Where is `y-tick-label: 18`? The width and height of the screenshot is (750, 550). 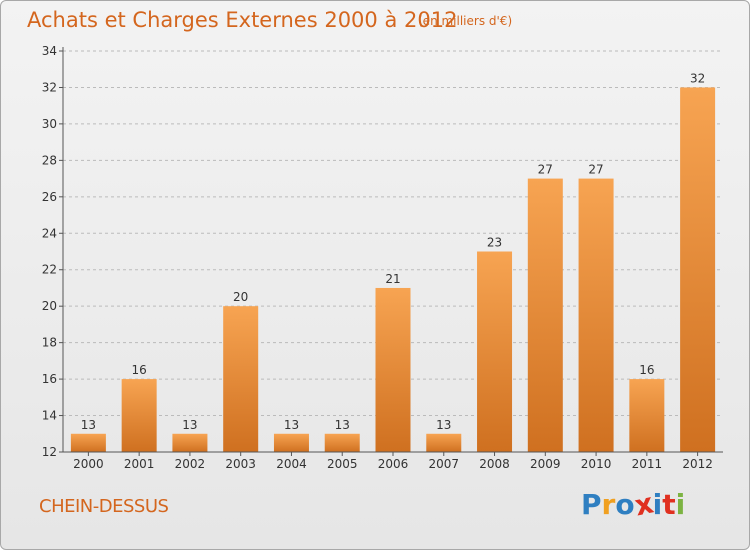
y-tick-label: 18 is located at coordinates (49, 343).